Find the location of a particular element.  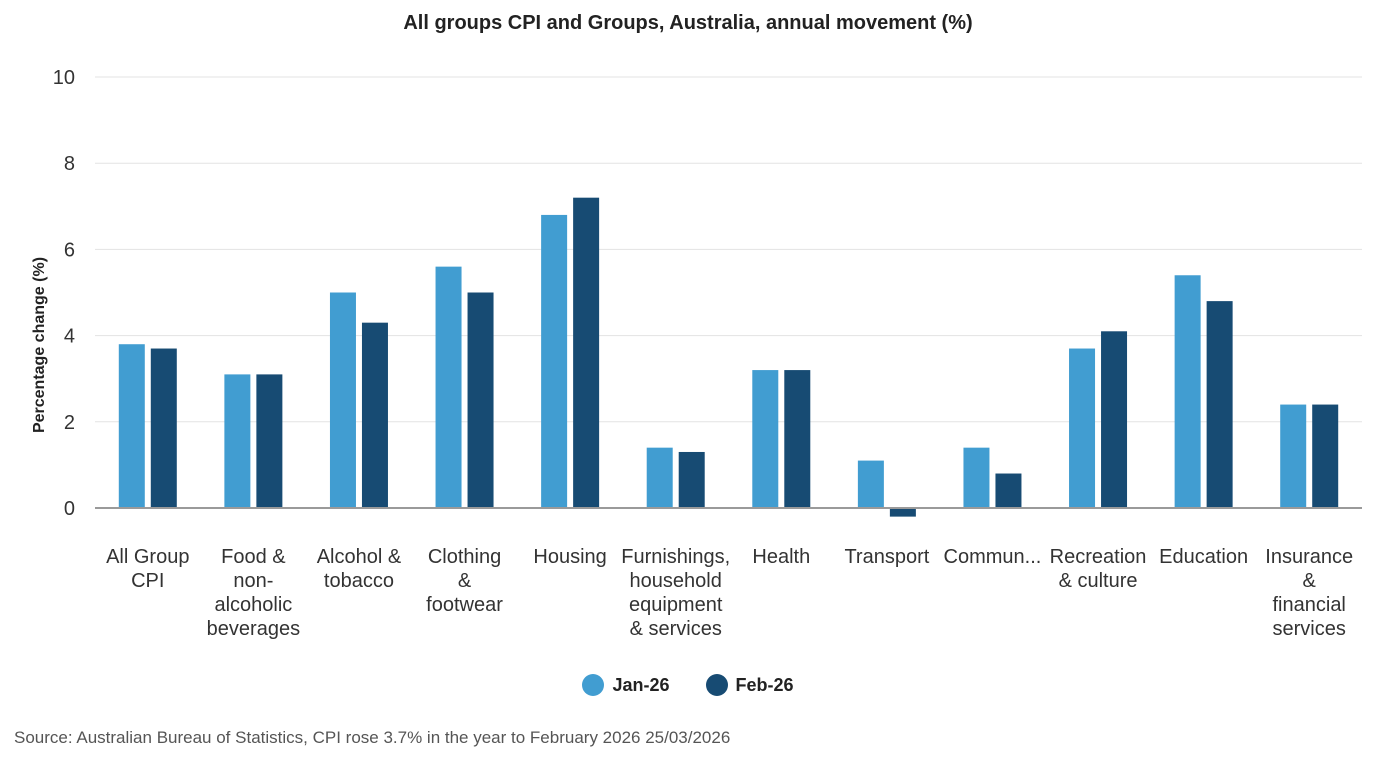

x-tick-label: Furnishings, is located at coordinates (675, 557).